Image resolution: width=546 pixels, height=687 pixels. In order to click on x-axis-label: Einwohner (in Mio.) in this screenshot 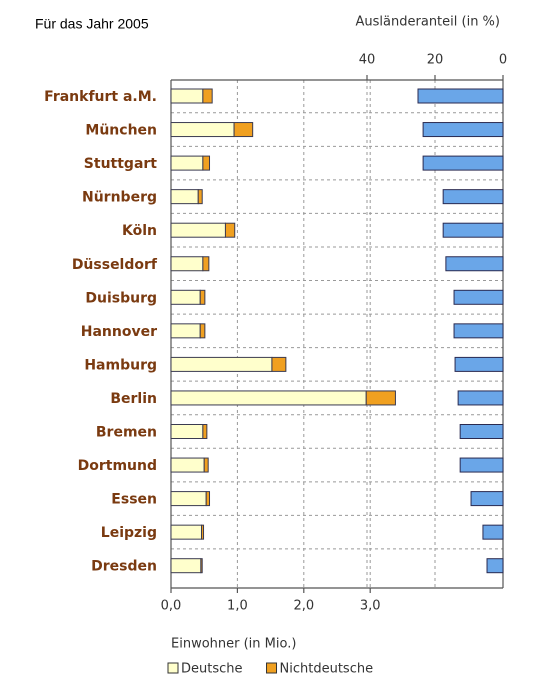, I will do `click(233, 644)`.